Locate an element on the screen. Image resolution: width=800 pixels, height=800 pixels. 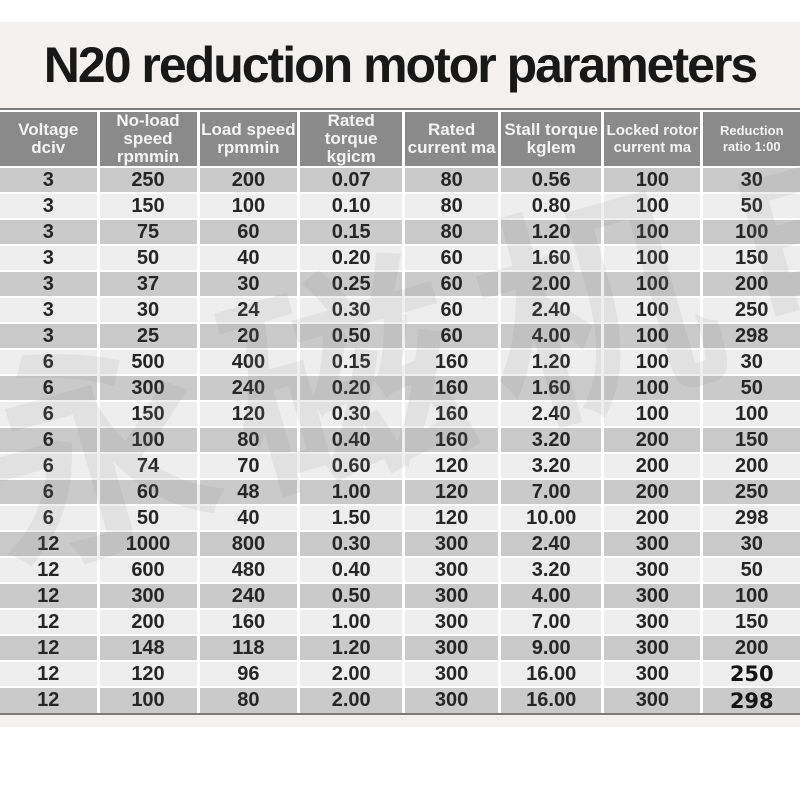
table-cell: 480 is located at coordinates (249, 570).